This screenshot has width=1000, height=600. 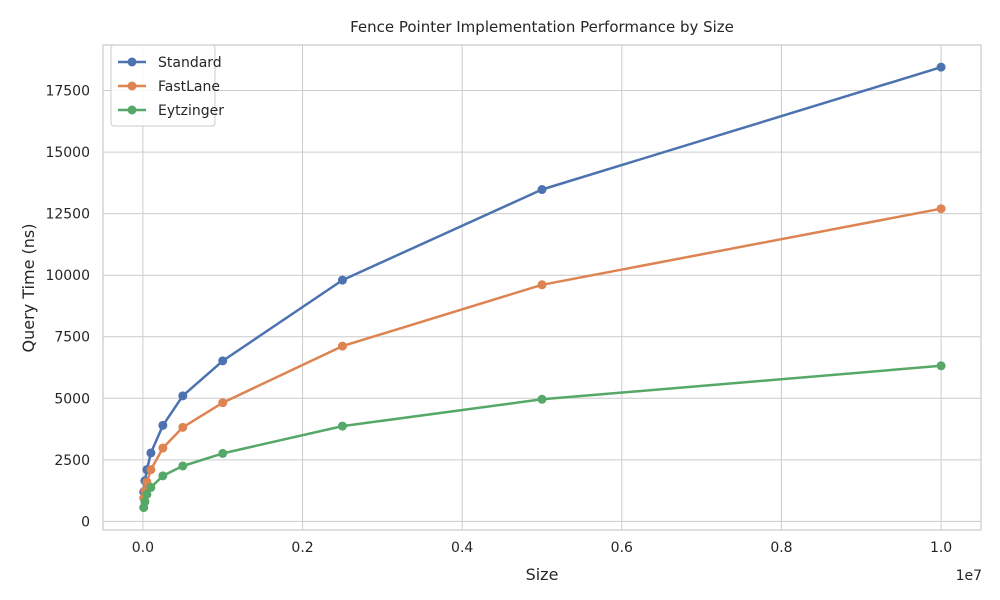 I want to click on x-tick-label: 0.4, so click(x=462, y=548).